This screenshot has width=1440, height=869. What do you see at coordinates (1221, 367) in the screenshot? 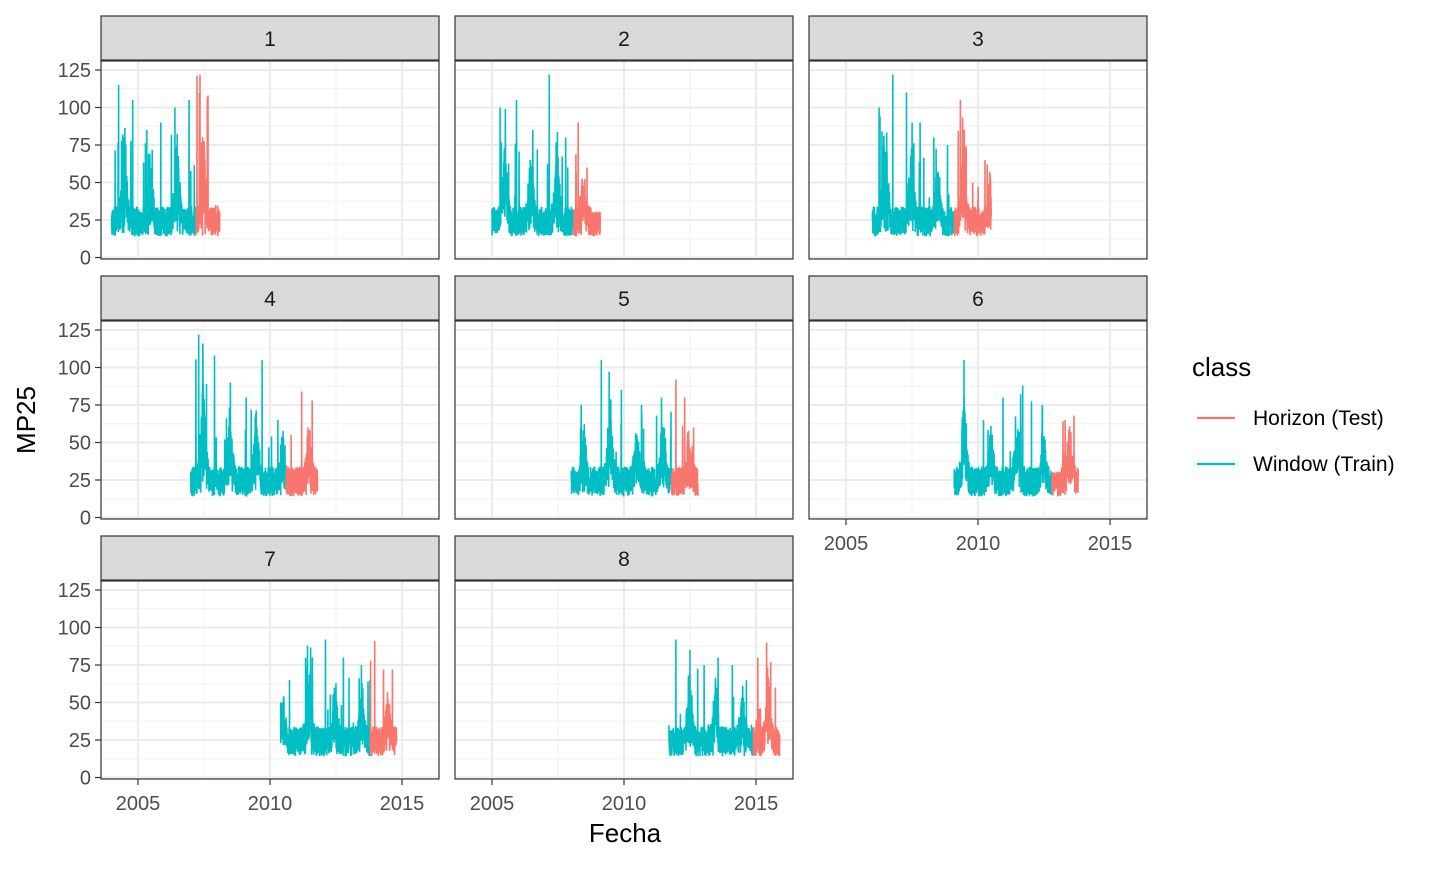
I see `legend-title: class` at bounding box center [1221, 367].